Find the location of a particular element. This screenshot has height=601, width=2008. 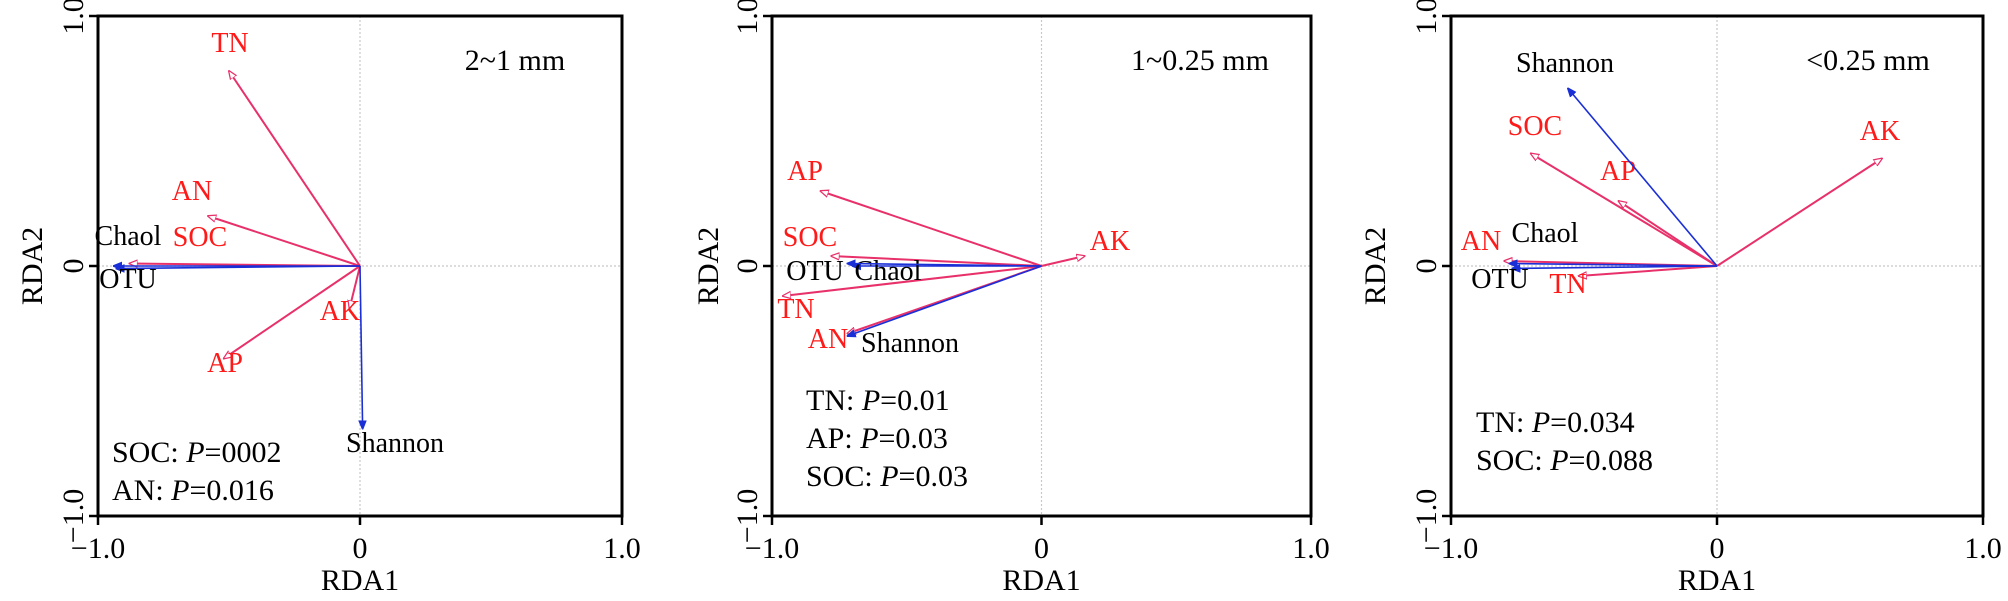

vector-an is located at coordinates (284, 241).